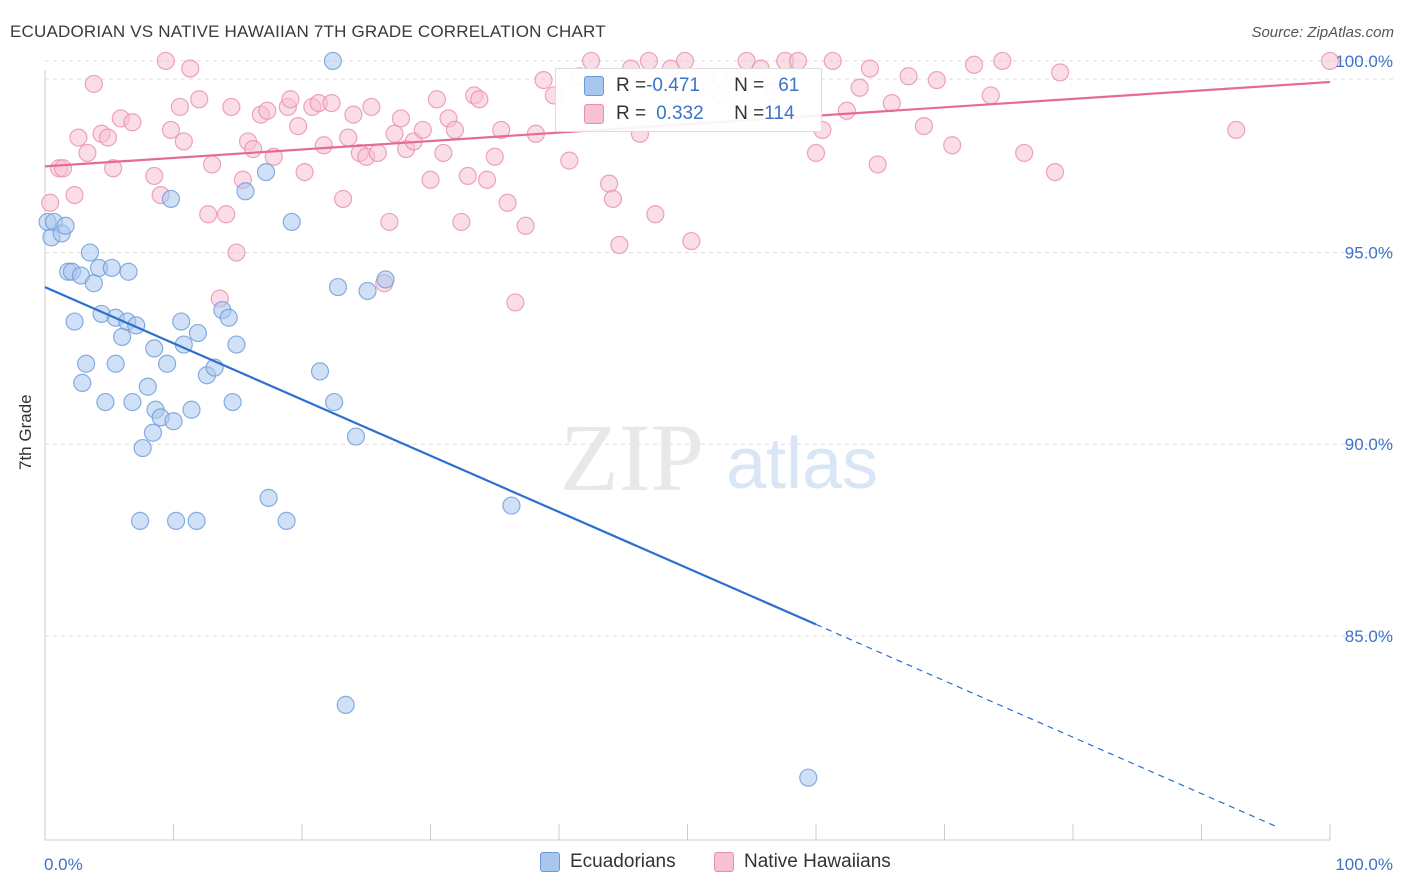 The width and height of the screenshot is (1406, 892). Describe the element at coordinates (802, 464) in the screenshot. I see `watermark-atlas: atlas` at that location.